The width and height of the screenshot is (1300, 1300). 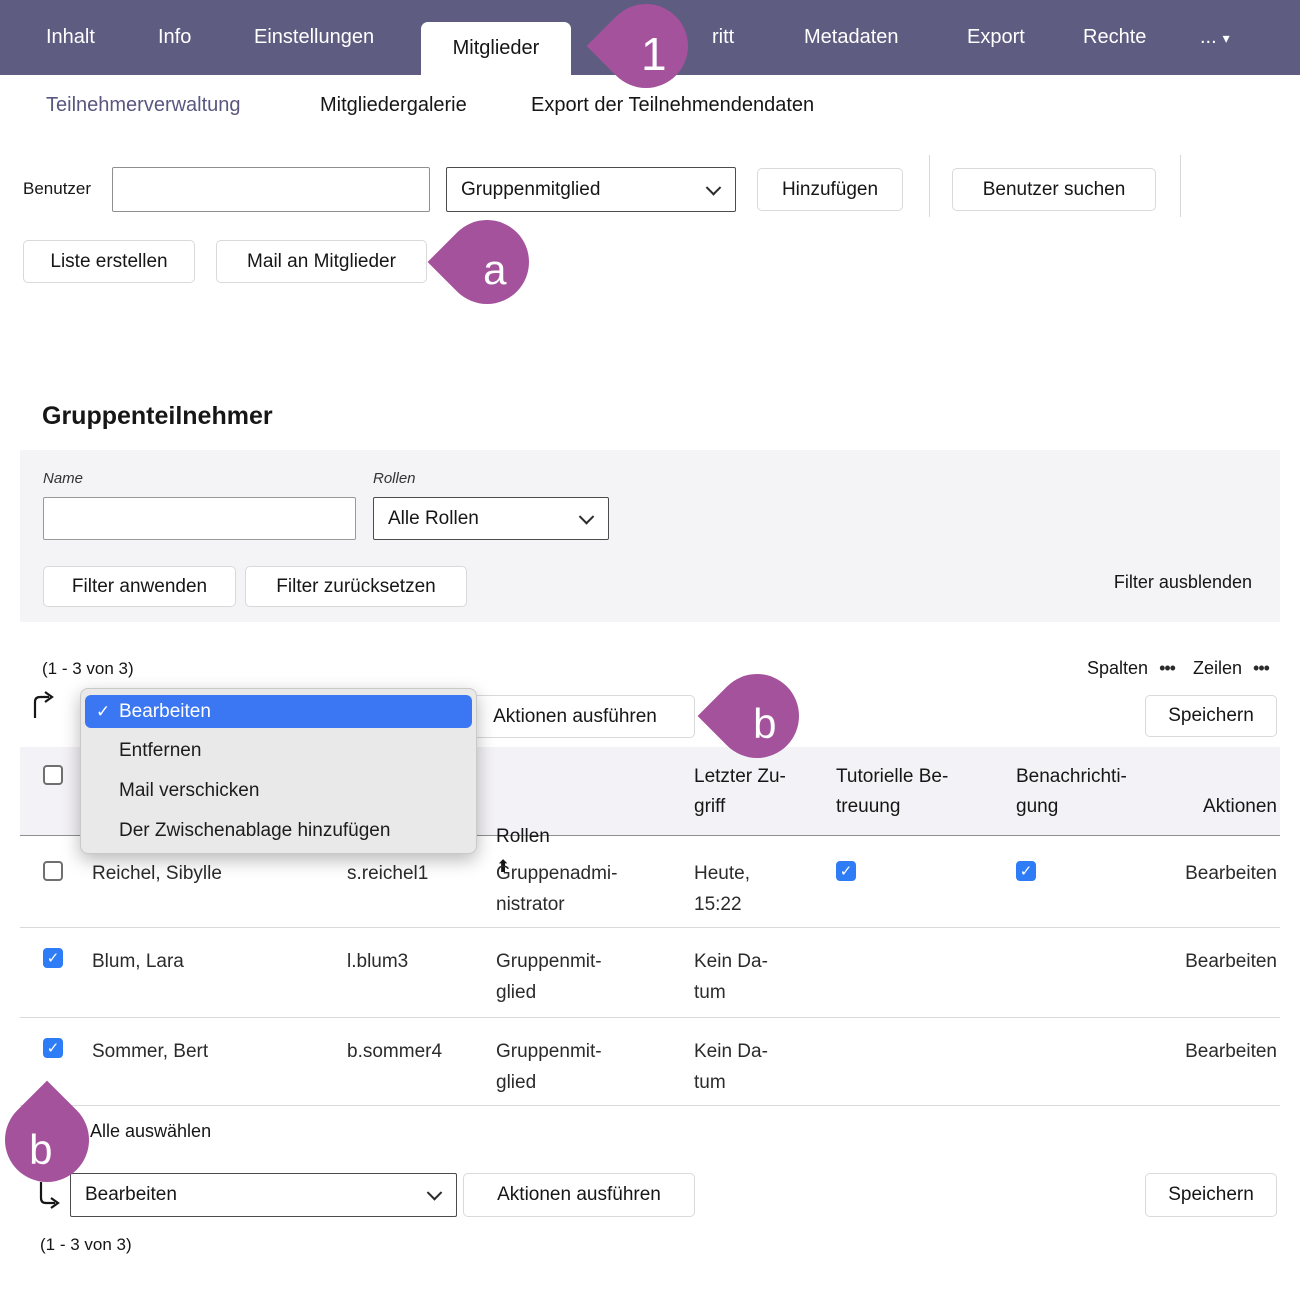 I want to click on benachrichtigung-checkbox: ✓, so click(x=1026, y=871).